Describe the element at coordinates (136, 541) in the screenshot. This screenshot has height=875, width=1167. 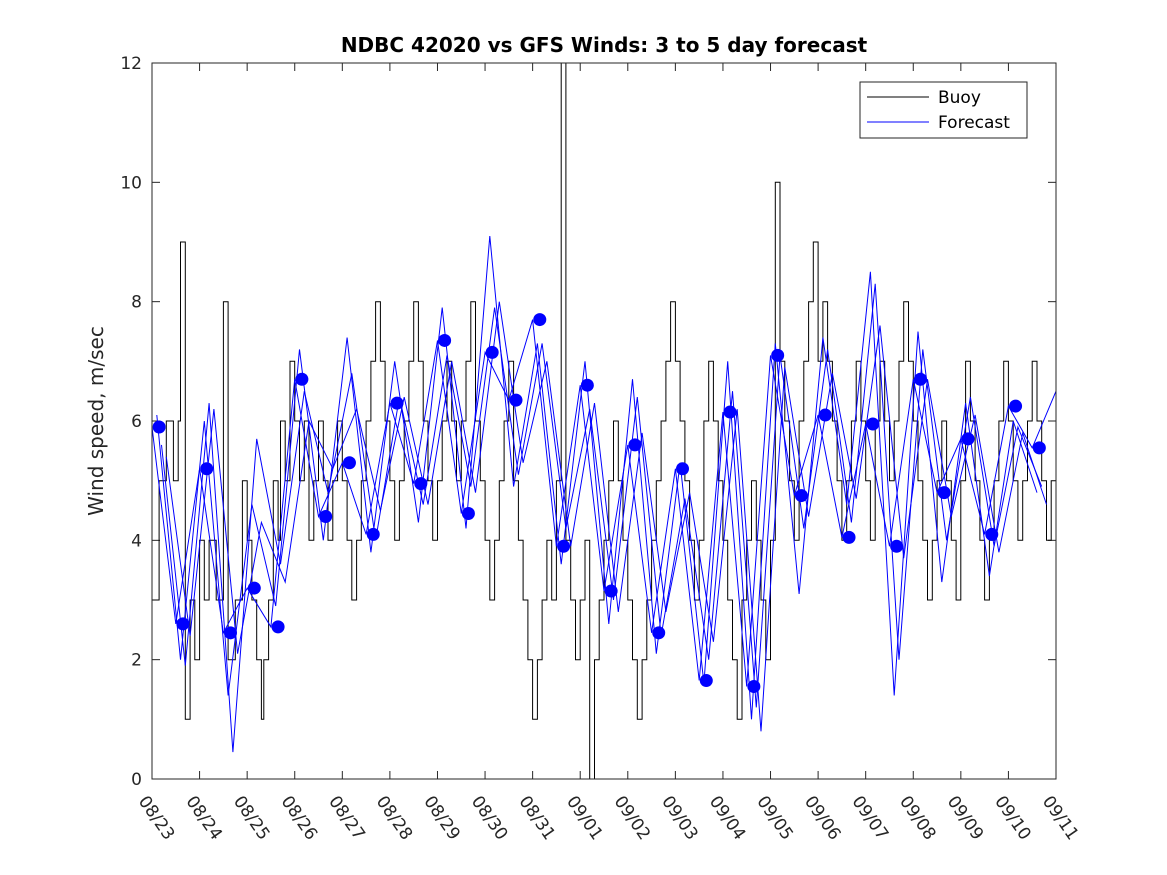
I see `y-tick-label: 4` at that location.